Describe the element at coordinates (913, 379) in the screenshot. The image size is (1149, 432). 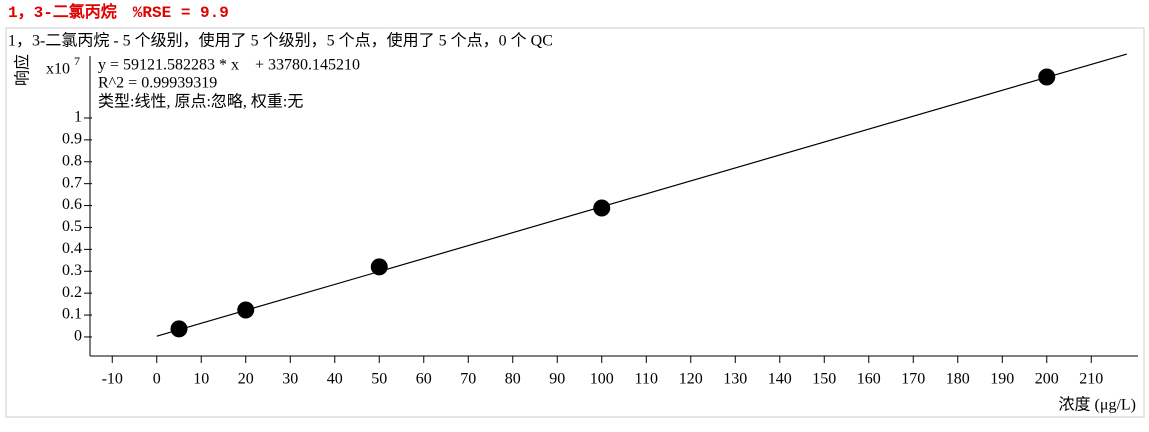
I see `x-tick-label: 170` at that location.